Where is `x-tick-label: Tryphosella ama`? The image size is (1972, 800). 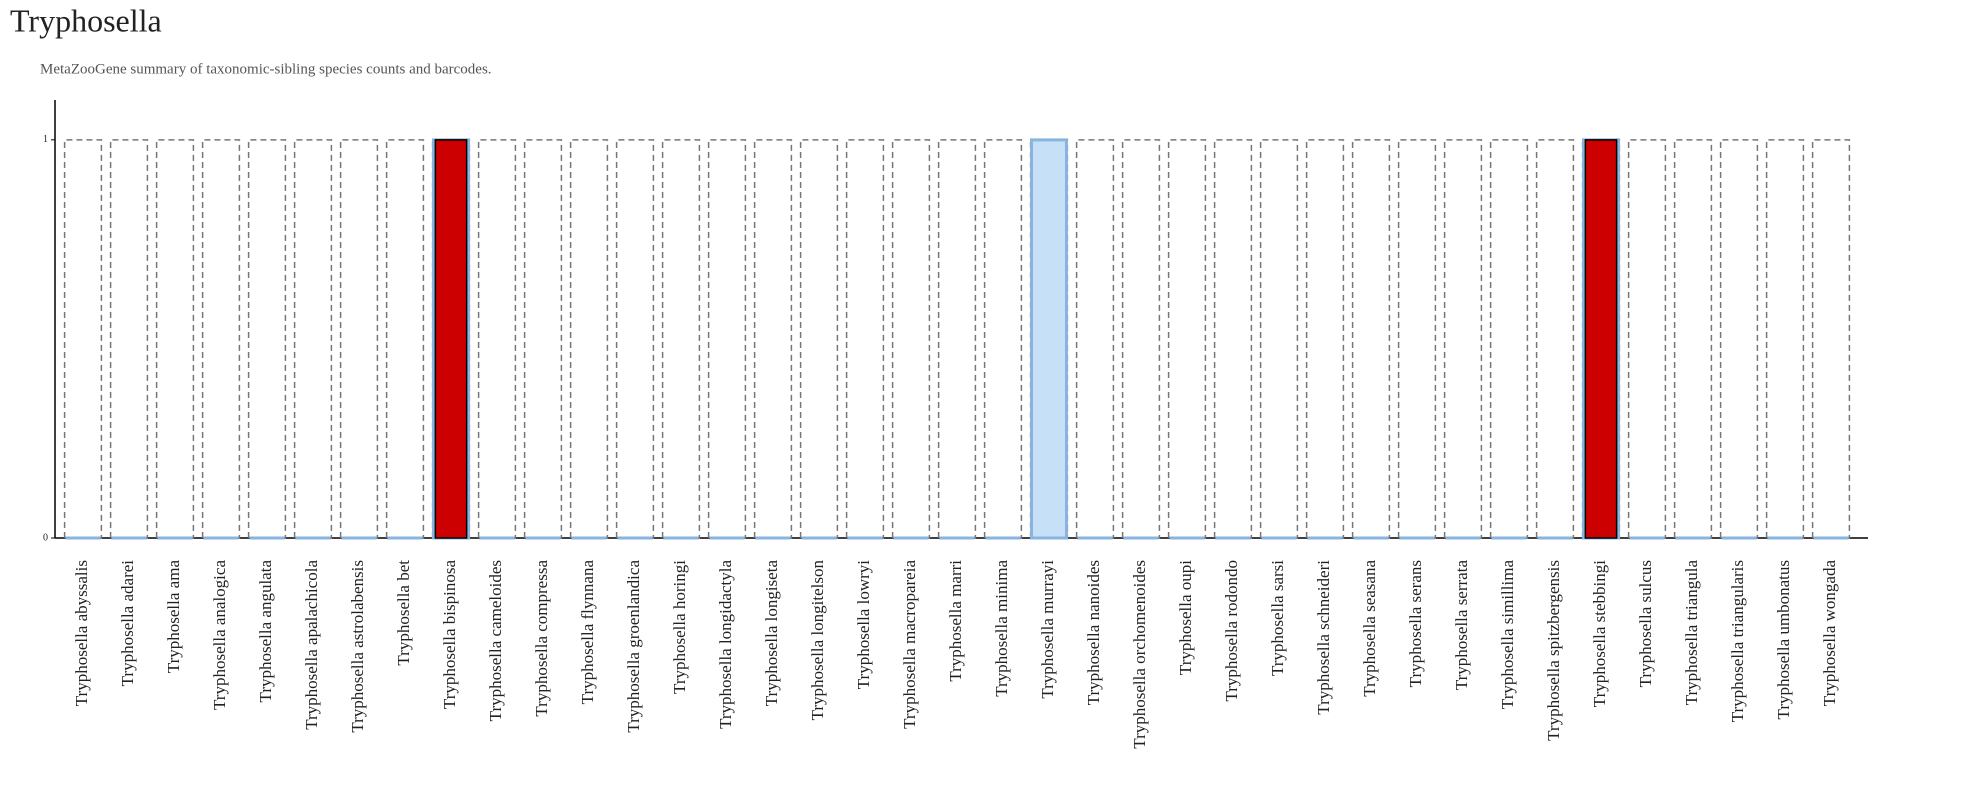
x-tick-label: Tryphosella ama is located at coordinates (173, 617).